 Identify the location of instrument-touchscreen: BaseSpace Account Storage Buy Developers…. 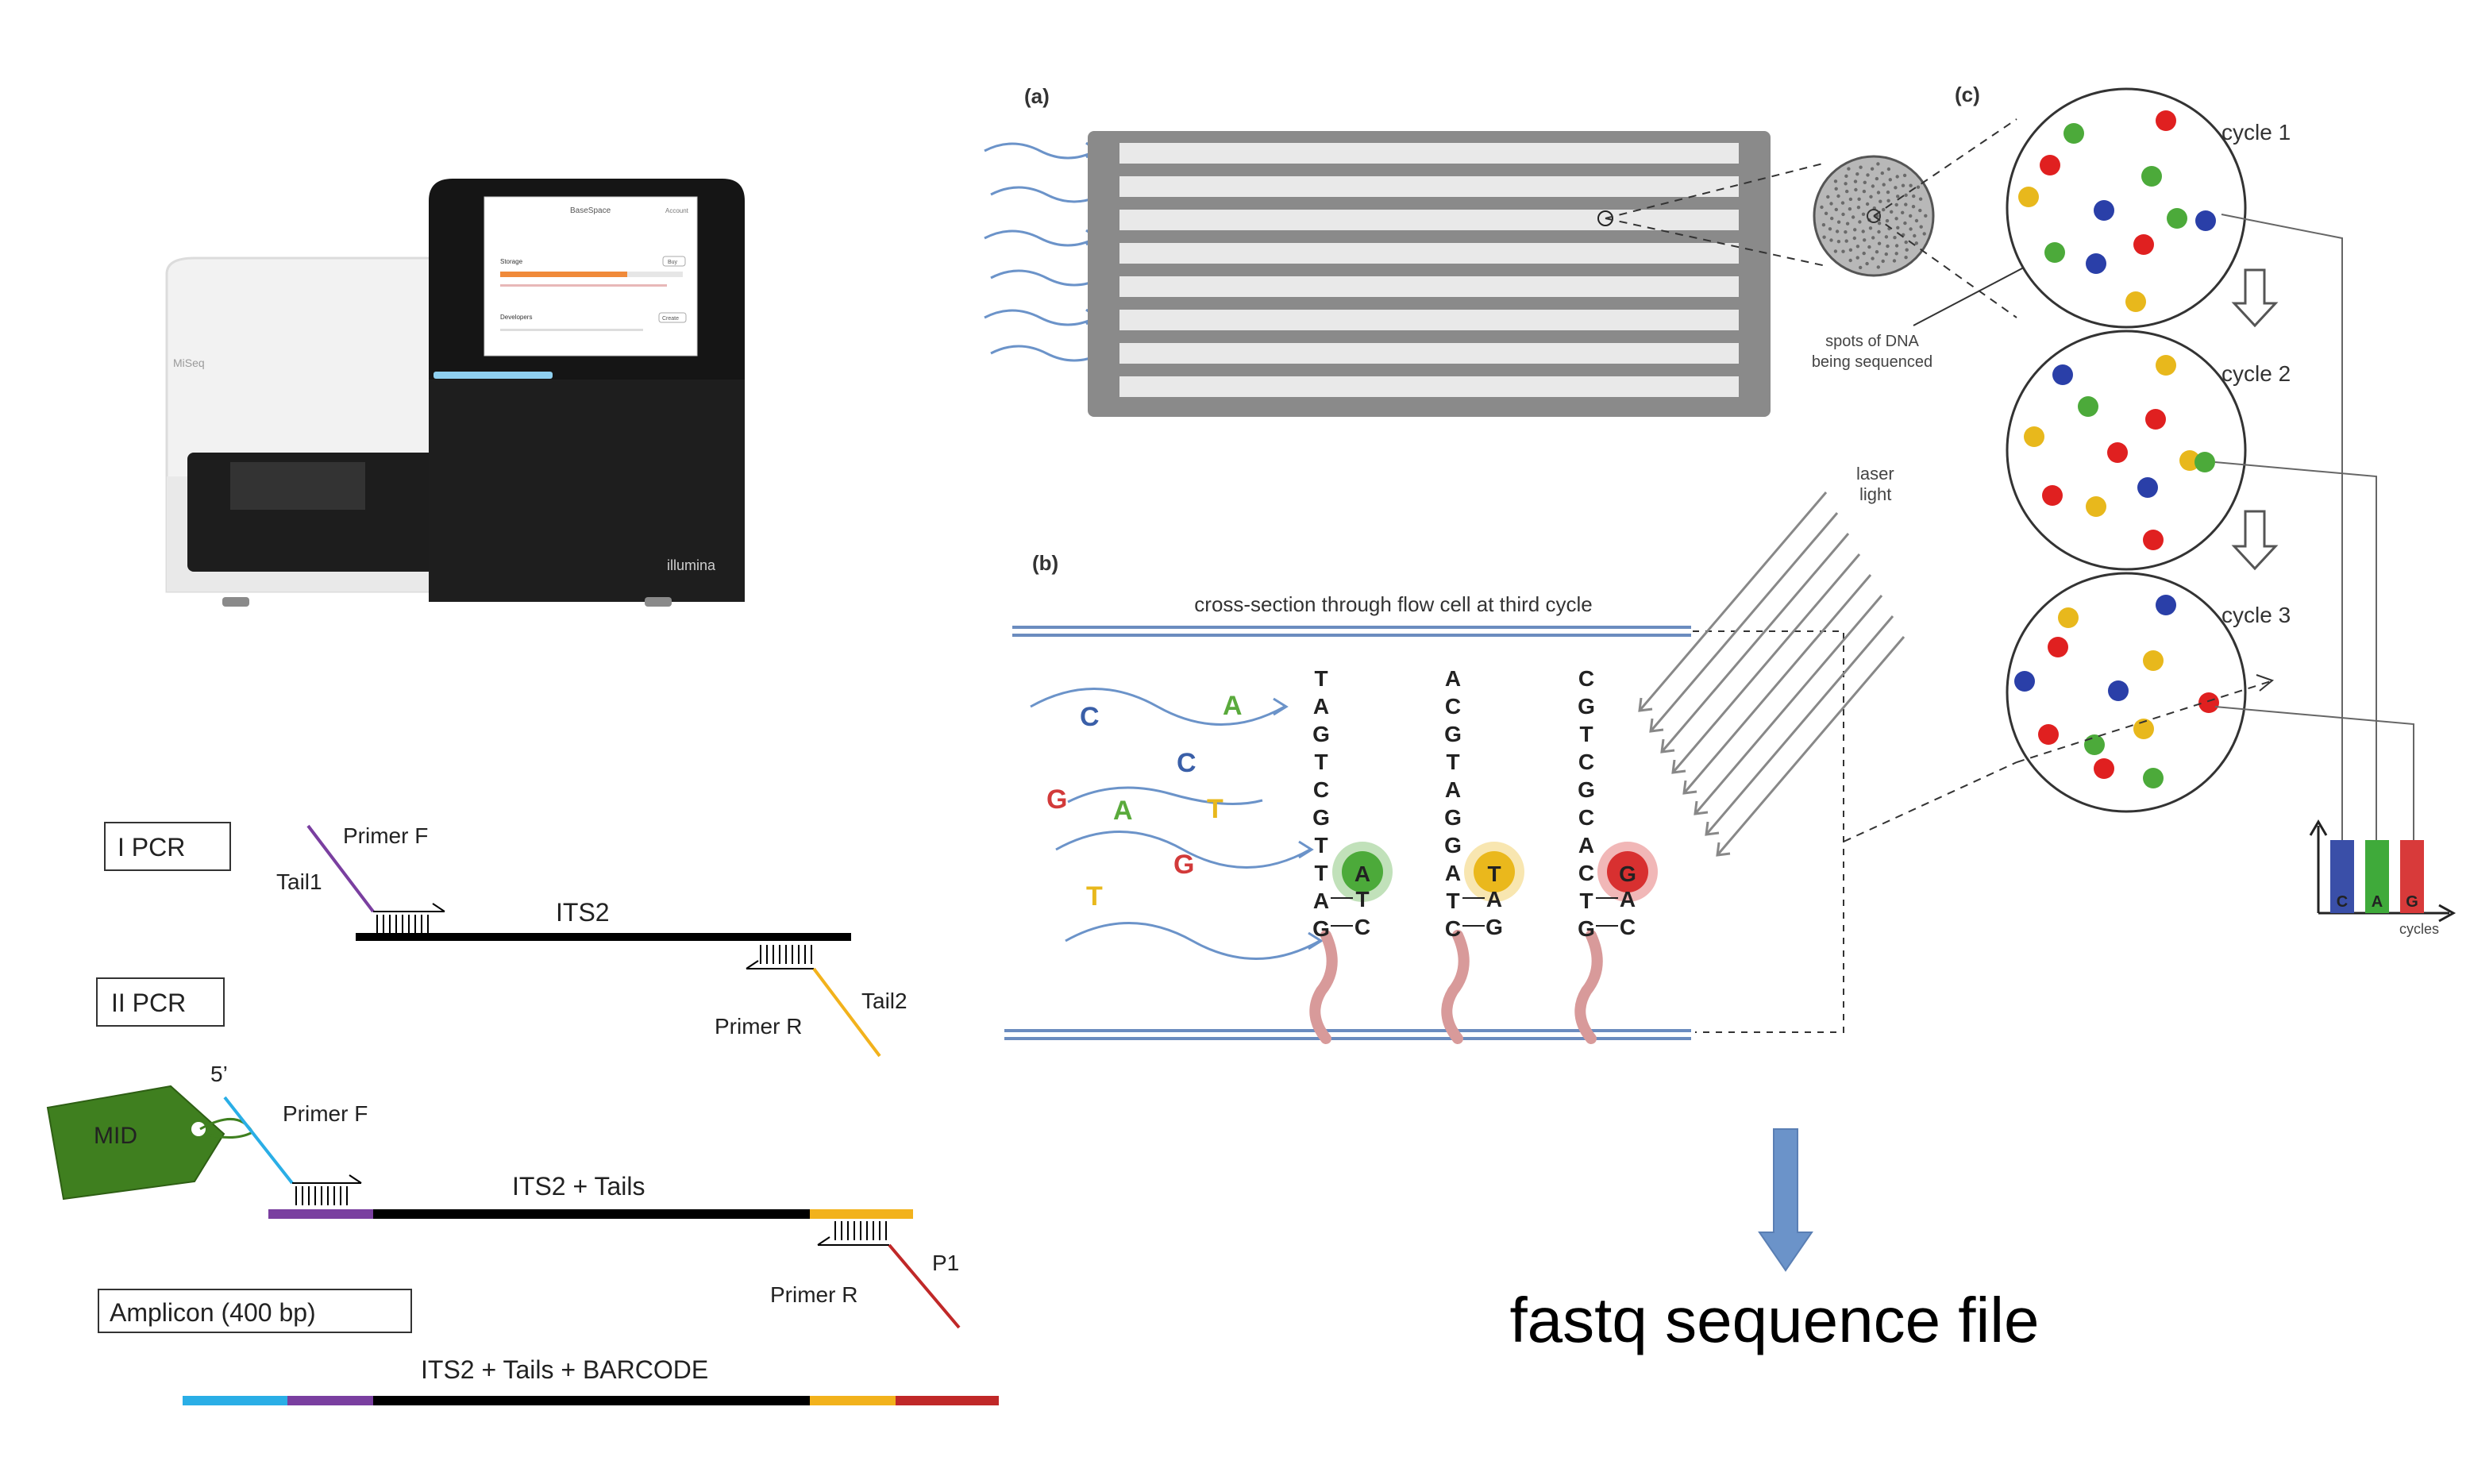
(591, 276).